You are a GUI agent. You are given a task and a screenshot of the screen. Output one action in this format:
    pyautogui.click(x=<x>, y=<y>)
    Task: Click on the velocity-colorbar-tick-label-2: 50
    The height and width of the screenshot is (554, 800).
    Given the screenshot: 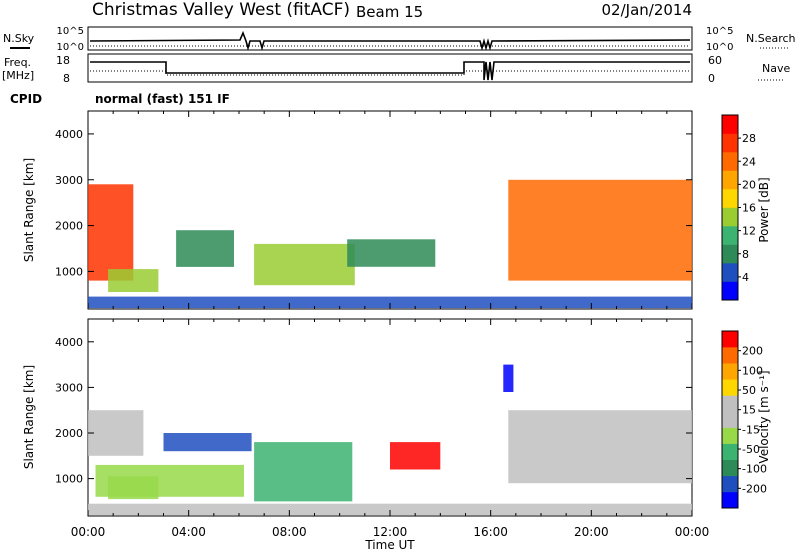 What is the action you would take?
    pyautogui.click(x=749, y=390)
    